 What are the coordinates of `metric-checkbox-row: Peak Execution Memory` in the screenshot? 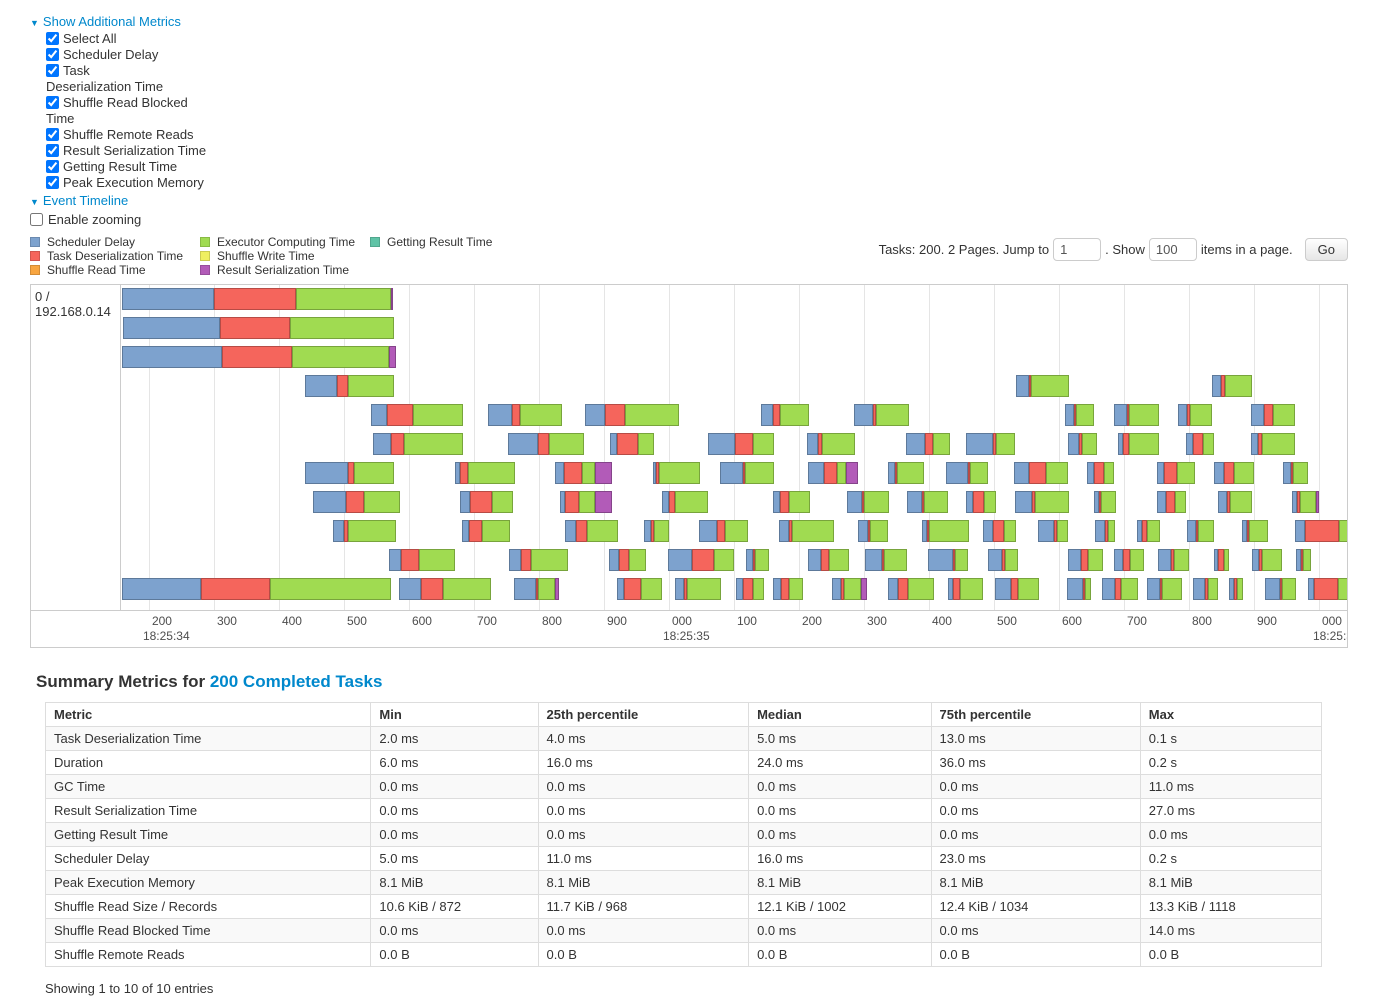 It's located at (132, 183).